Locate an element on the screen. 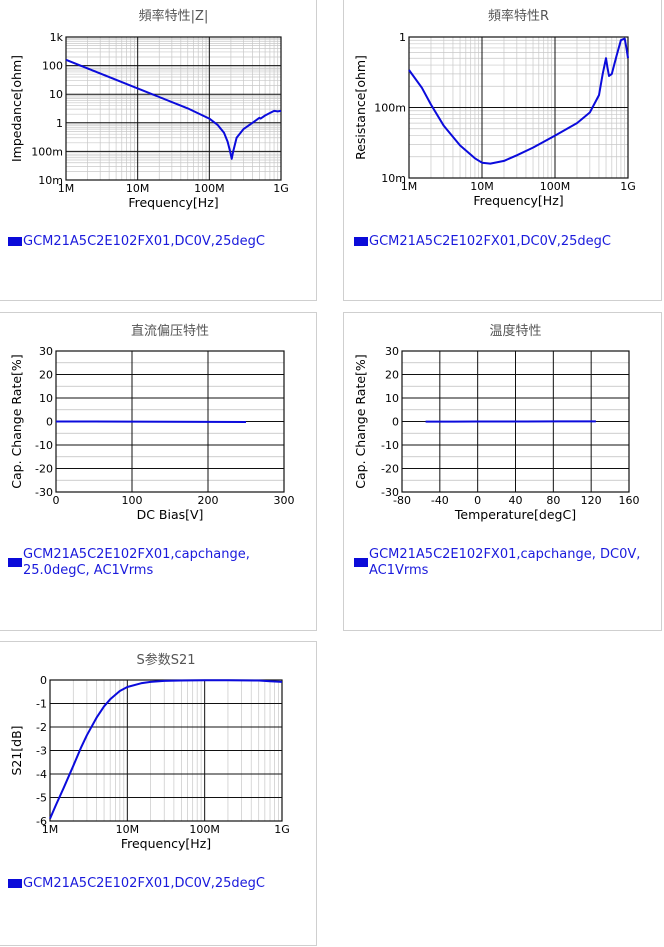 The image size is (664, 947). chart-title: 直流偏压特性 is located at coordinates (170, 331).